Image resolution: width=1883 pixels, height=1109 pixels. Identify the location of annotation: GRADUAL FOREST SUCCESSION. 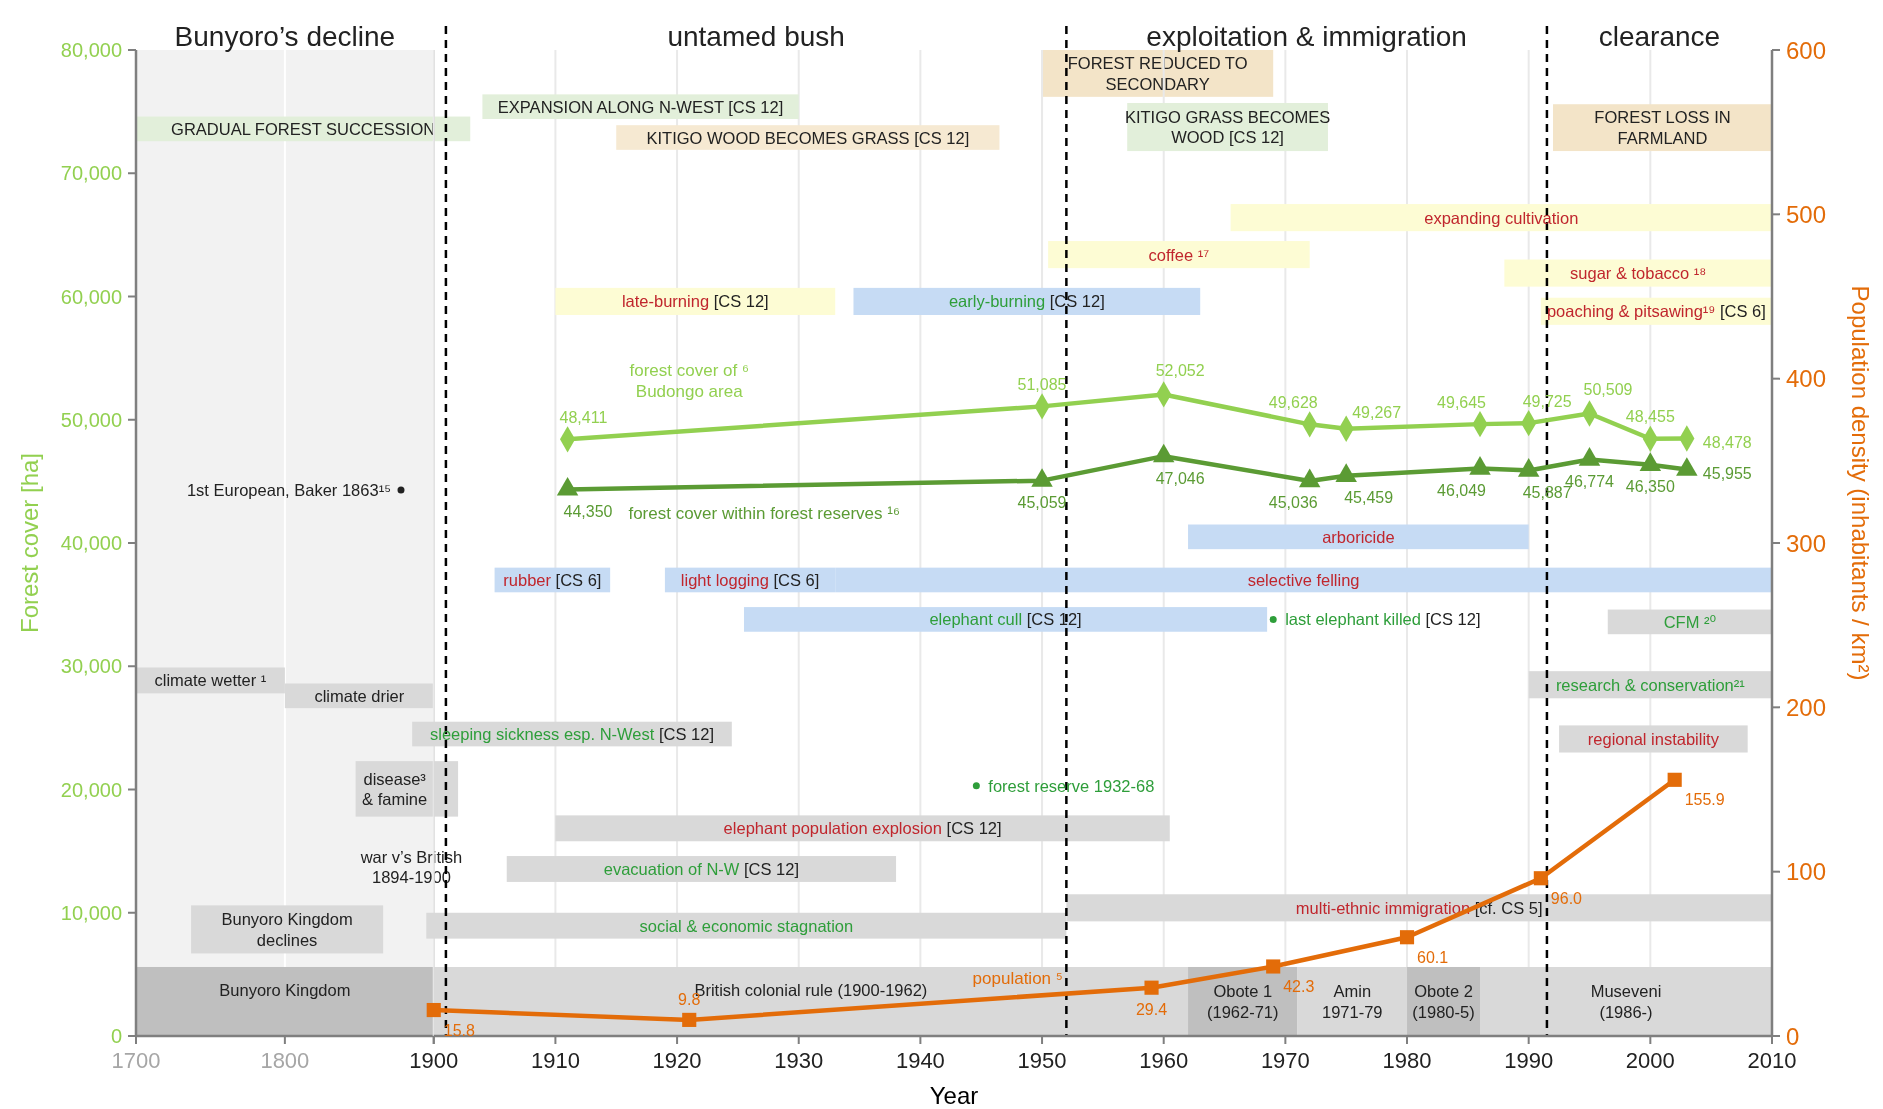
(303, 128).